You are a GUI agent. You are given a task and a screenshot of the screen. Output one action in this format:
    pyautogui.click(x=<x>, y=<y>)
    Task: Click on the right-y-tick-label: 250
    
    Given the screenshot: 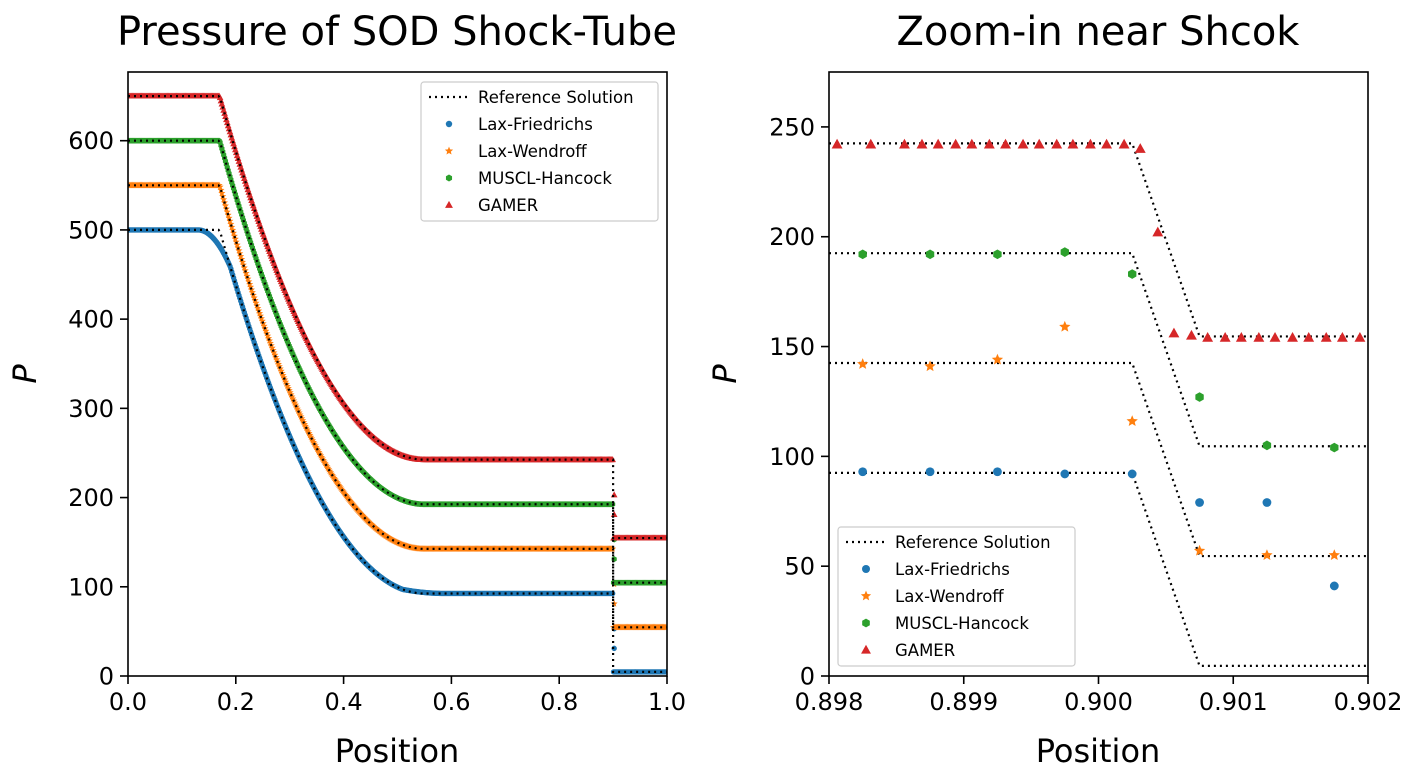 What is the action you would take?
    pyautogui.click(x=792, y=127)
    